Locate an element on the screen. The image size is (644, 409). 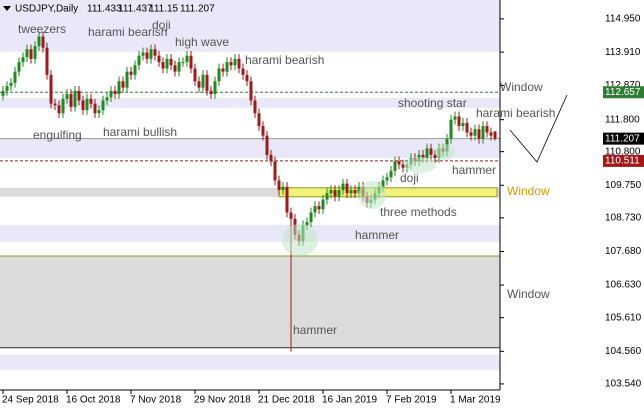
annotation: tweezers is located at coordinates (42, 29).